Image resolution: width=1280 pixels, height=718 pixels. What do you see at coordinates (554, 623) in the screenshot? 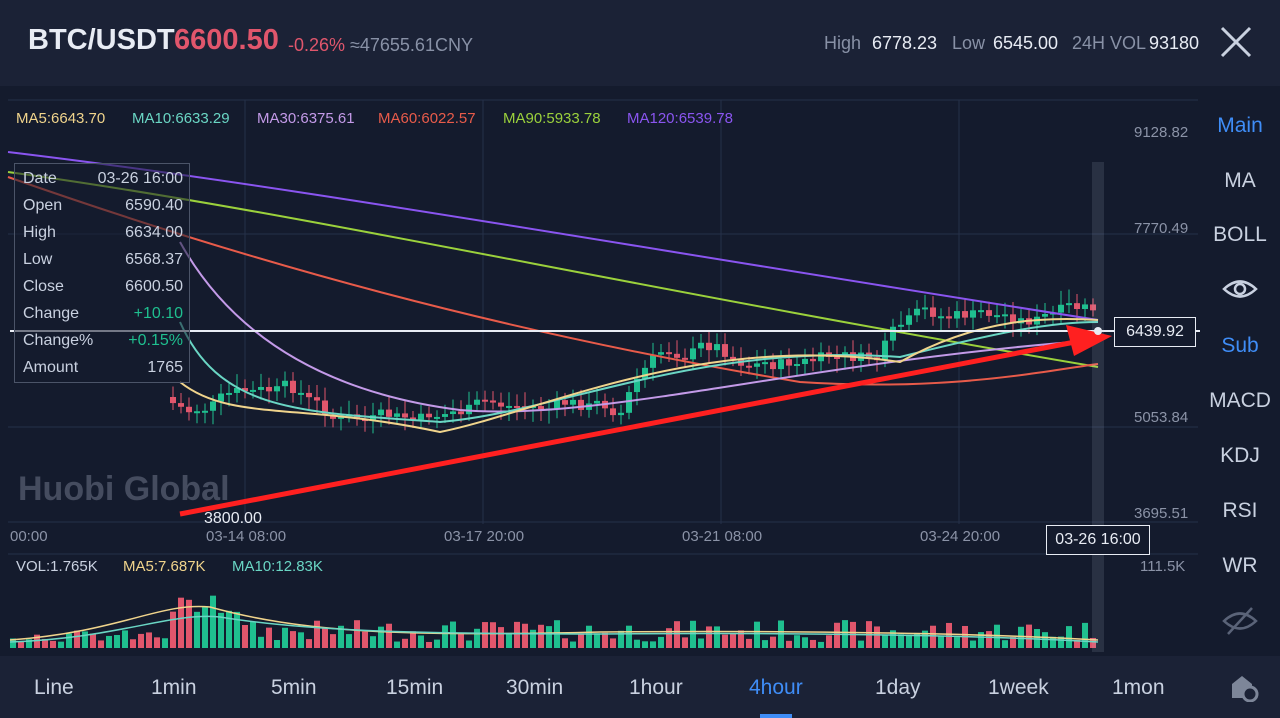
I see `volume-ma-line` at bounding box center [554, 623].